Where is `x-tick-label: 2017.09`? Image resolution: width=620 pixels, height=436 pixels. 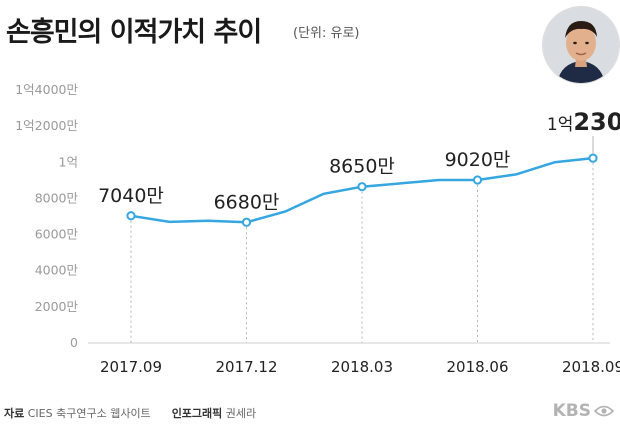
x-tick-label: 2017.09 is located at coordinates (131, 367).